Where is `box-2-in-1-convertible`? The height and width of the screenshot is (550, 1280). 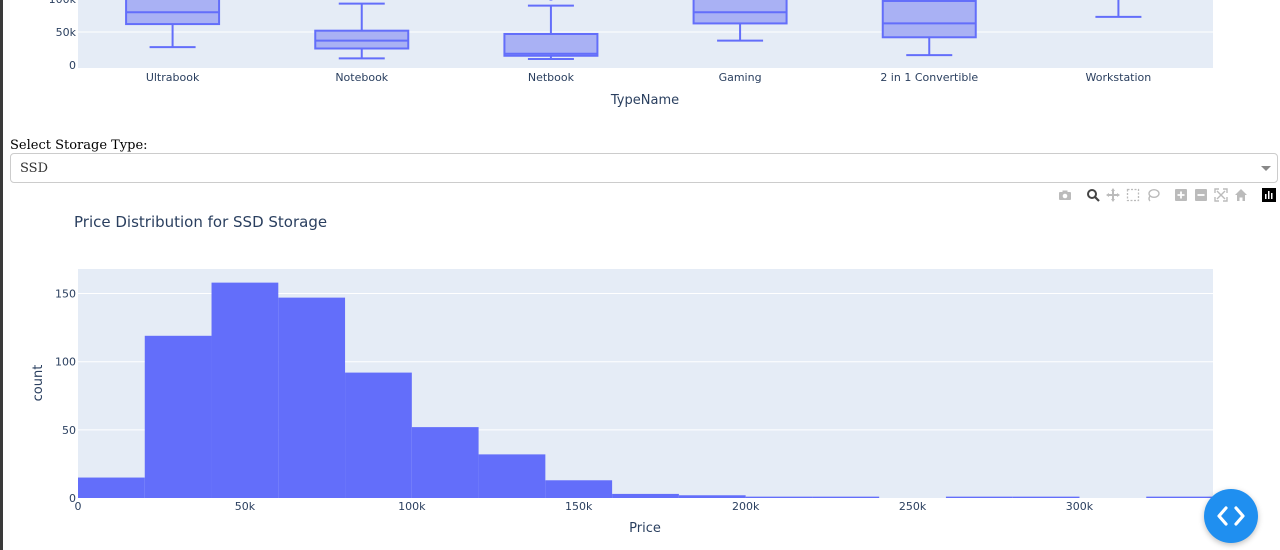
box-2-in-1-convertible is located at coordinates (929, 28).